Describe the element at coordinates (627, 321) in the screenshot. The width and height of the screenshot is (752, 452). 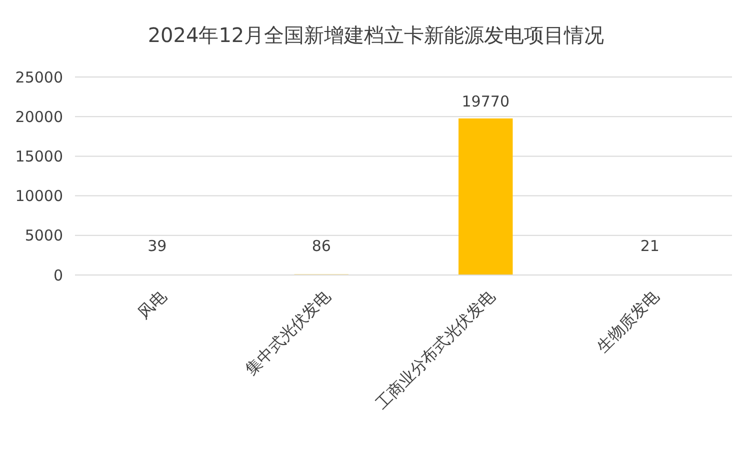
I see `x-tick-label: 生物质发电` at that location.